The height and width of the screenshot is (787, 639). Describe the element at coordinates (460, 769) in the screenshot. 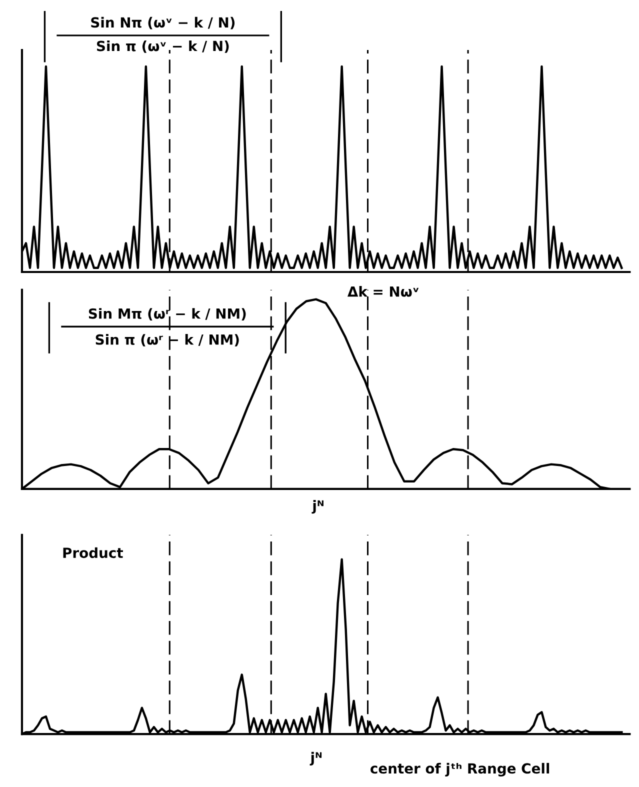

I see `text: center of jᵗʰ Range Cell` at that location.